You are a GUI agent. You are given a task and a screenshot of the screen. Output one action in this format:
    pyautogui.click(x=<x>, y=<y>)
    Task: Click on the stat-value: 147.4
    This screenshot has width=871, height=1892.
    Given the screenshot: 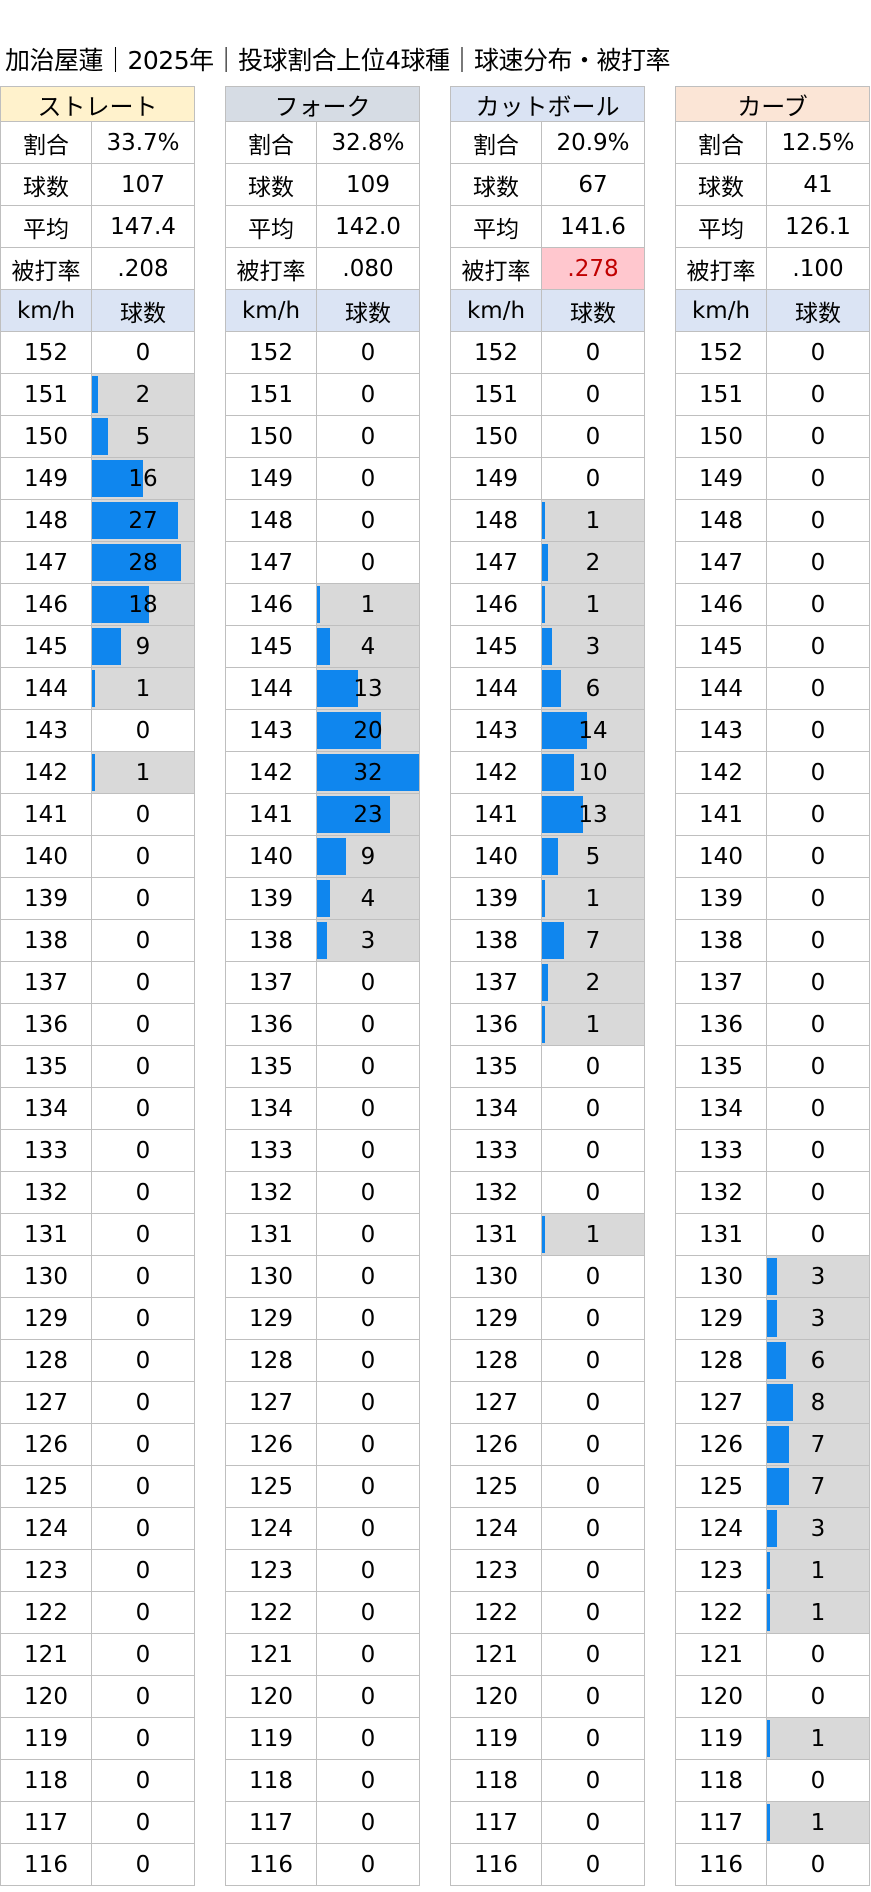 What is the action you would take?
    pyautogui.click(x=143, y=227)
    